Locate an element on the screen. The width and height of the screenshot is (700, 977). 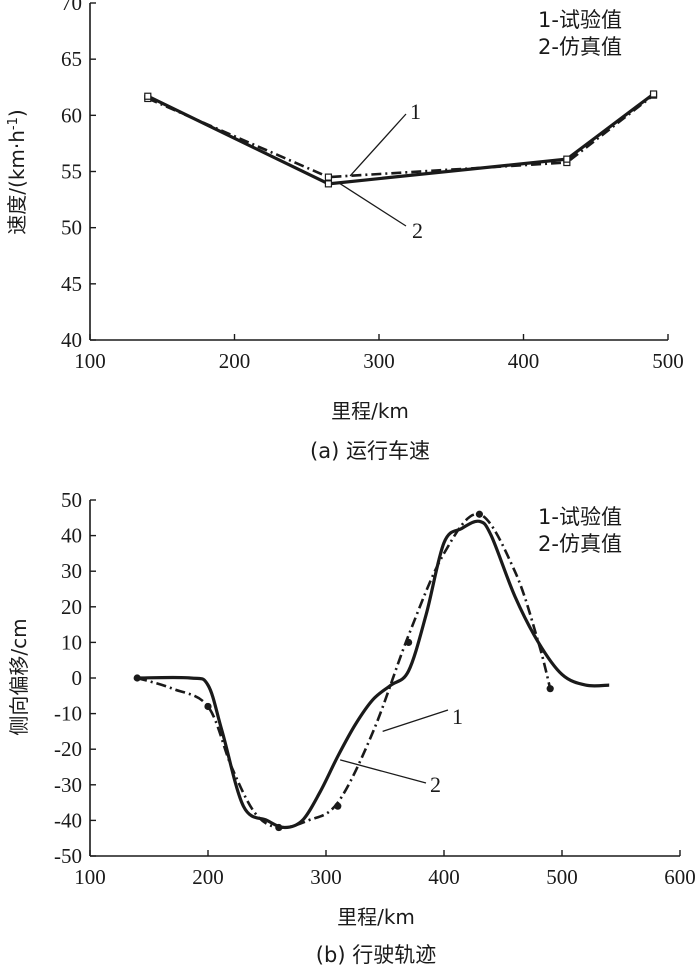
chart-a-y-title-main: 速度/(km·h is located at coordinates (17, 182).